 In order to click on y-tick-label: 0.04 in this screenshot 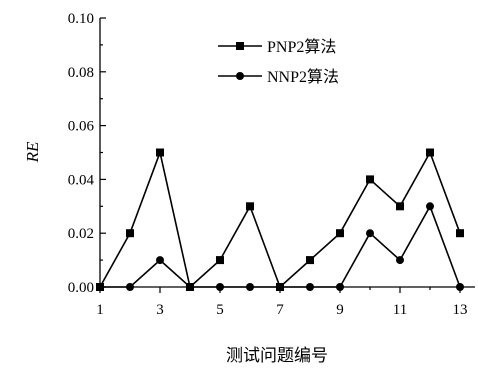, I will do `click(81, 180)`.